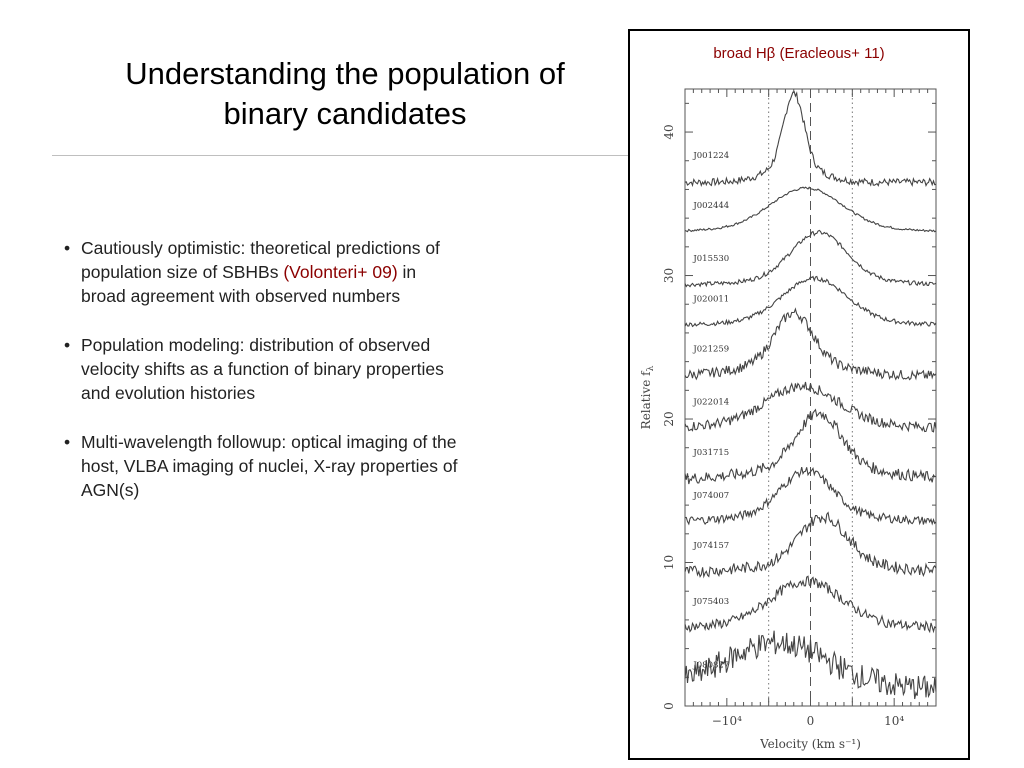 This screenshot has height=768, width=1024. What do you see at coordinates (345, 113) in the screenshot?
I see `slide-title-line-2: binary candidates` at bounding box center [345, 113].